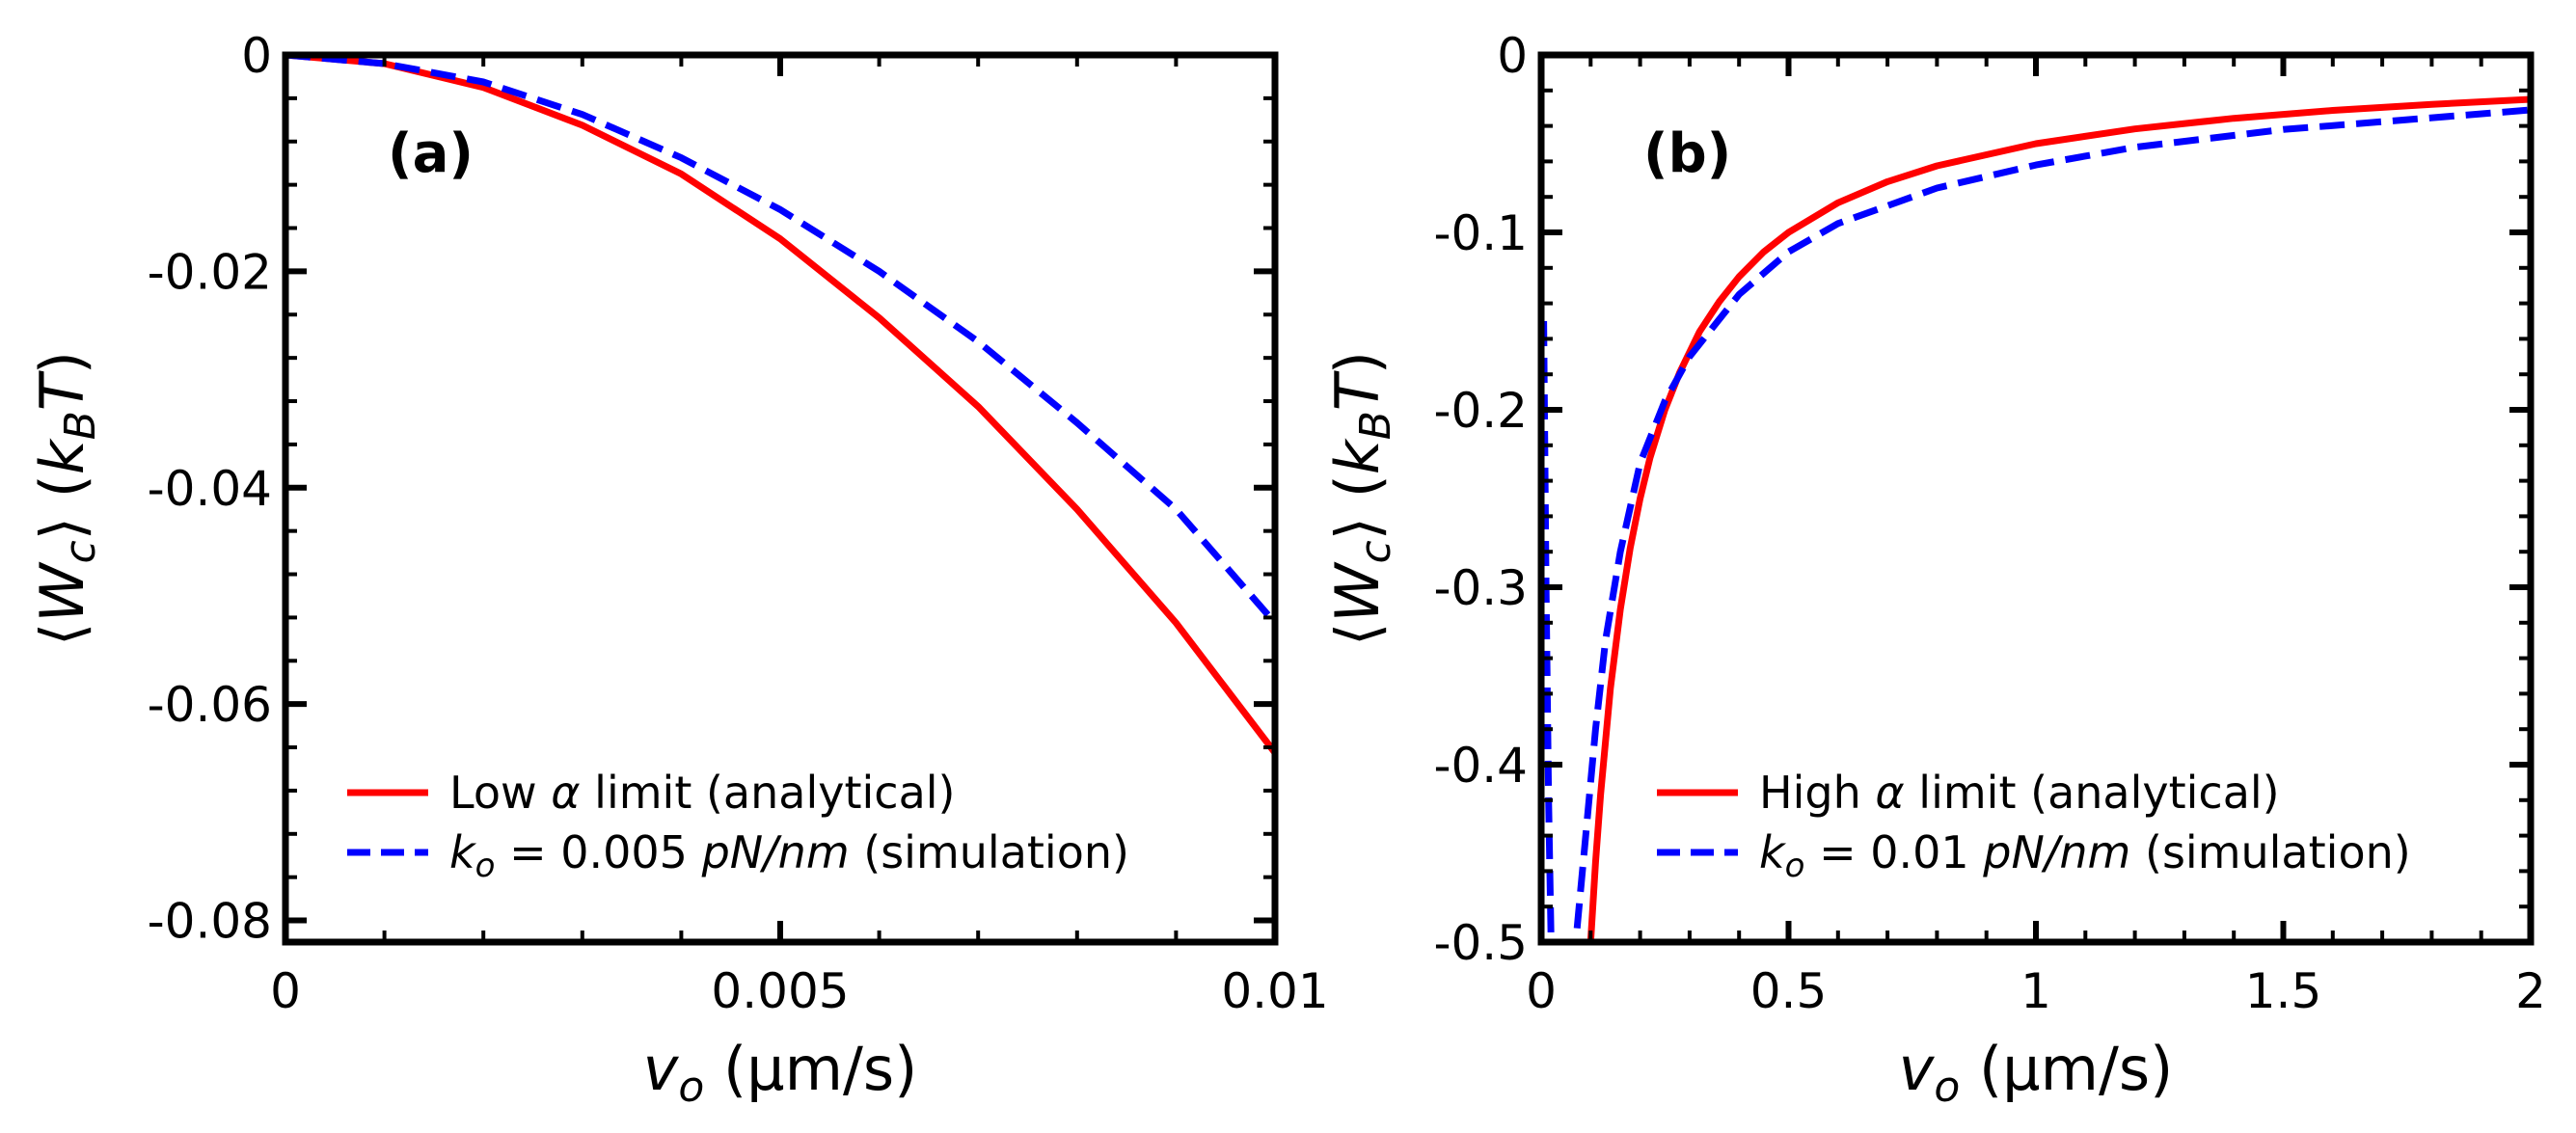 The width and height of the screenshot is (2576, 1133). I want to click on legend-entry-analytical: High α limit (analytical), so click(2019, 793).